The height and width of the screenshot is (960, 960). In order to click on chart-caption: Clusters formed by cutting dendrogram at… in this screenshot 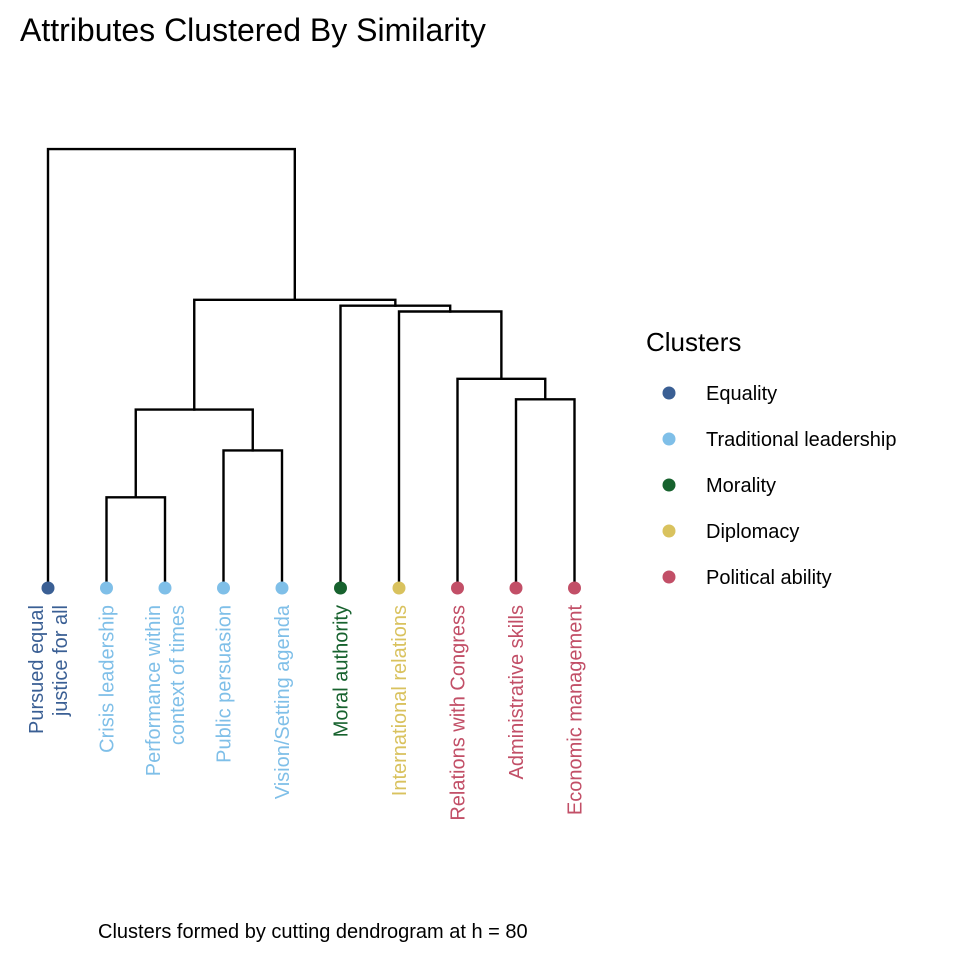, I will do `click(313, 932)`.